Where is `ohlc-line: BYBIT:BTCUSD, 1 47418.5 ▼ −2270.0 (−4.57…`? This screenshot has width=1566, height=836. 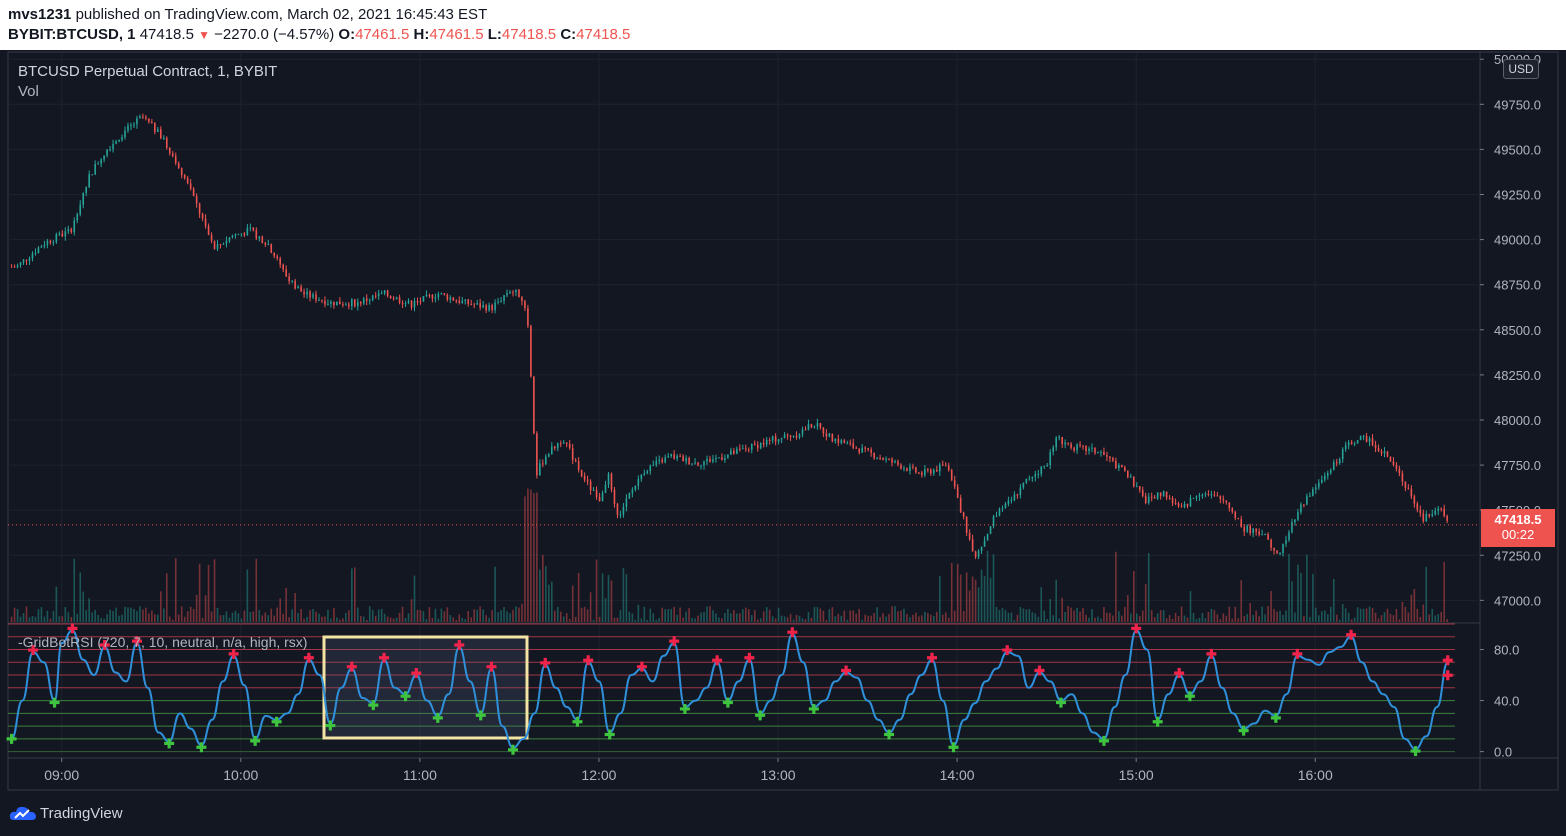
ohlc-line: BYBIT:BTCUSD, 1 47418.5 ▼ −2270.0 (−4.57… is located at coordinates (319, 34).